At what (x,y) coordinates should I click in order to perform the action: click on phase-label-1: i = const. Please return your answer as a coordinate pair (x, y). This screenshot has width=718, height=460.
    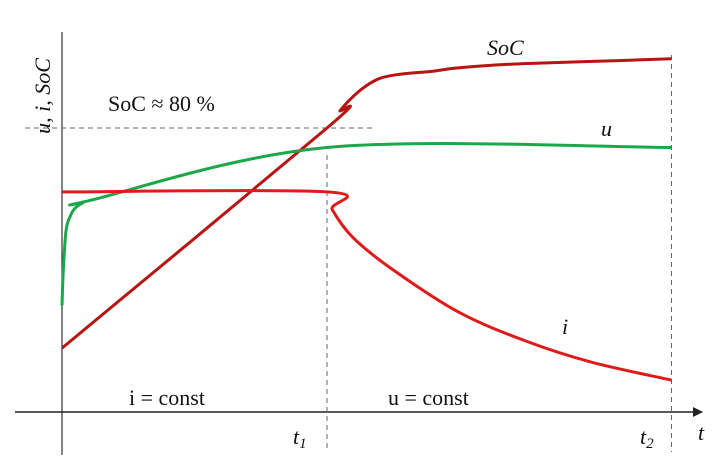
    Looking at the image, I should click on (167, 397).